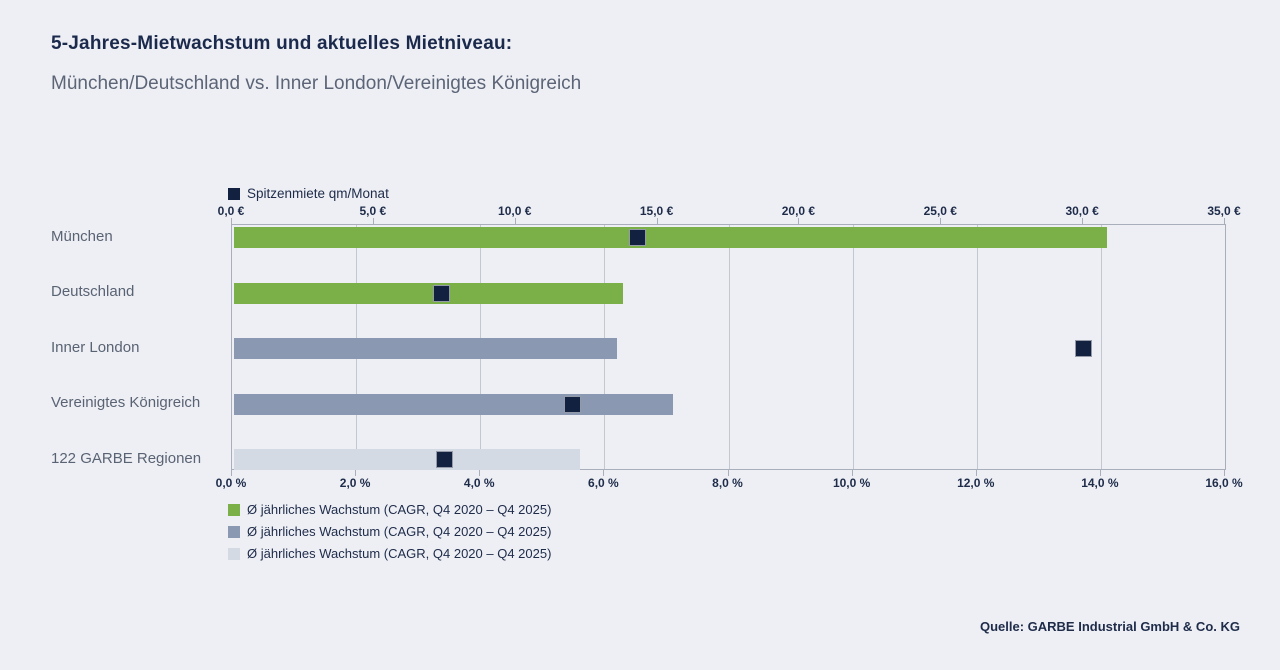 This screenshot has height=670, width=1280. I want to click on category-label: Vereinigtes Königreich, so click(126, 402).